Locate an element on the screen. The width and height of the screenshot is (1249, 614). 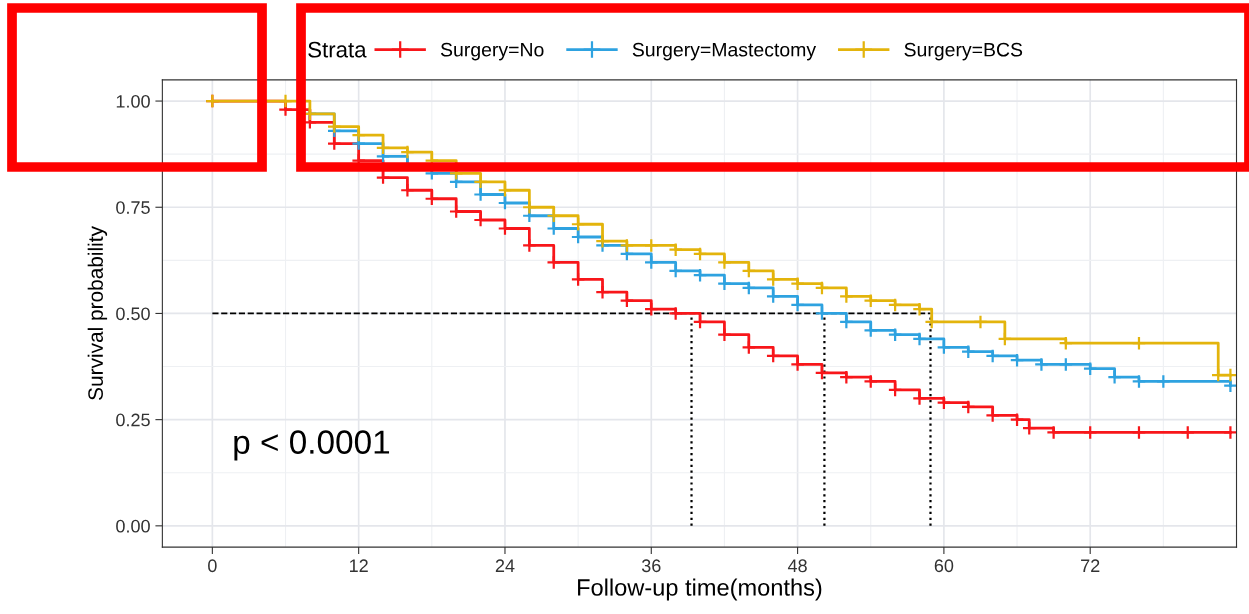
y-tick-label: 0.75 is located at coordinates (133, 207).